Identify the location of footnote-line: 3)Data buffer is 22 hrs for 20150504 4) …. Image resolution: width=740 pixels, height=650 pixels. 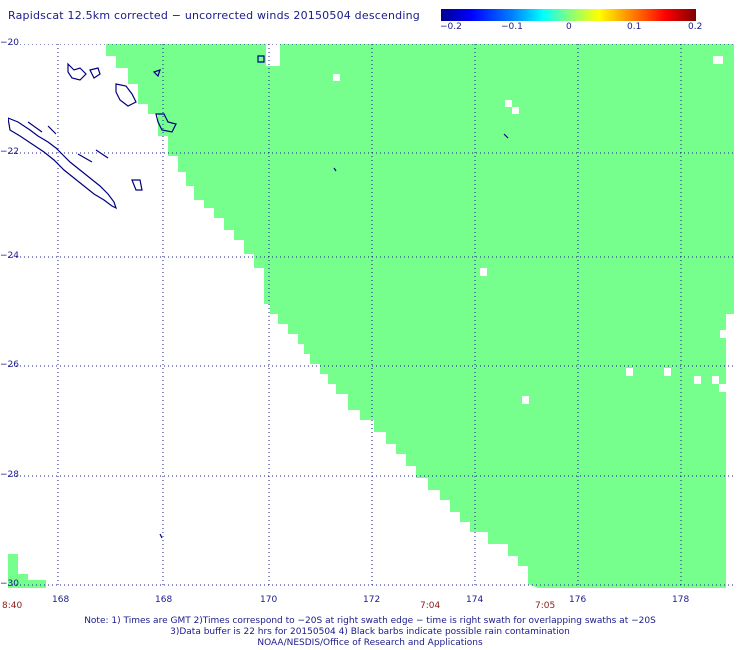
(370, 632).